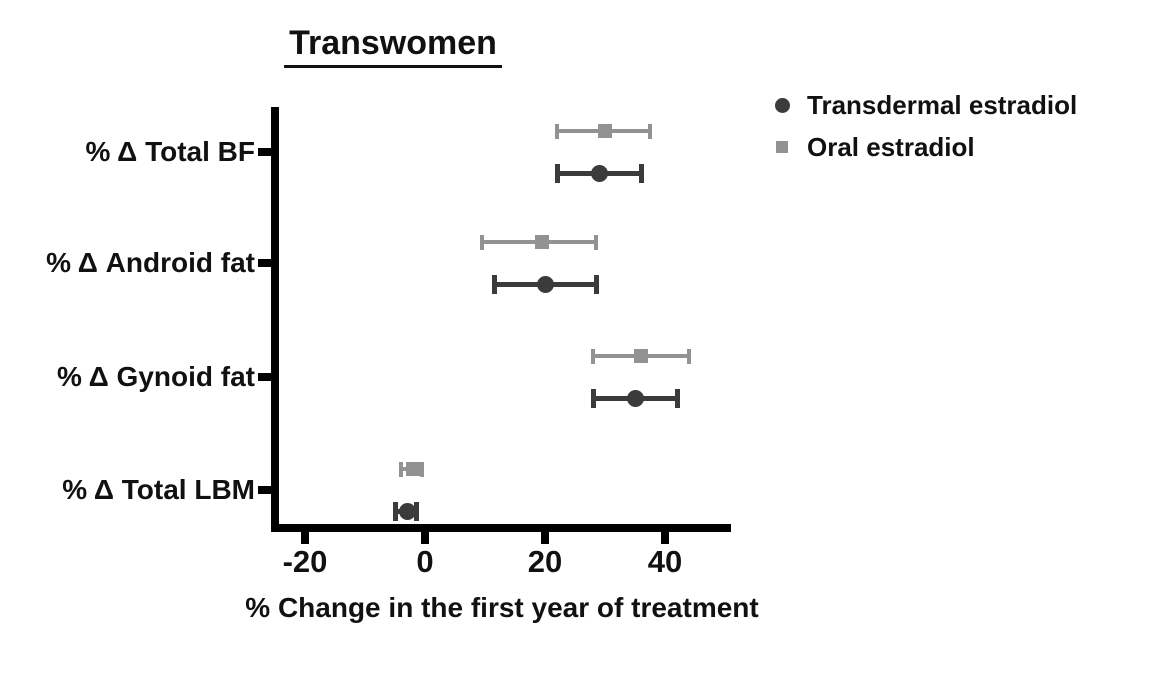 The height and width of the screenshot is (680, 1153). I want to click on legend-marker-square, so click(782, 147).